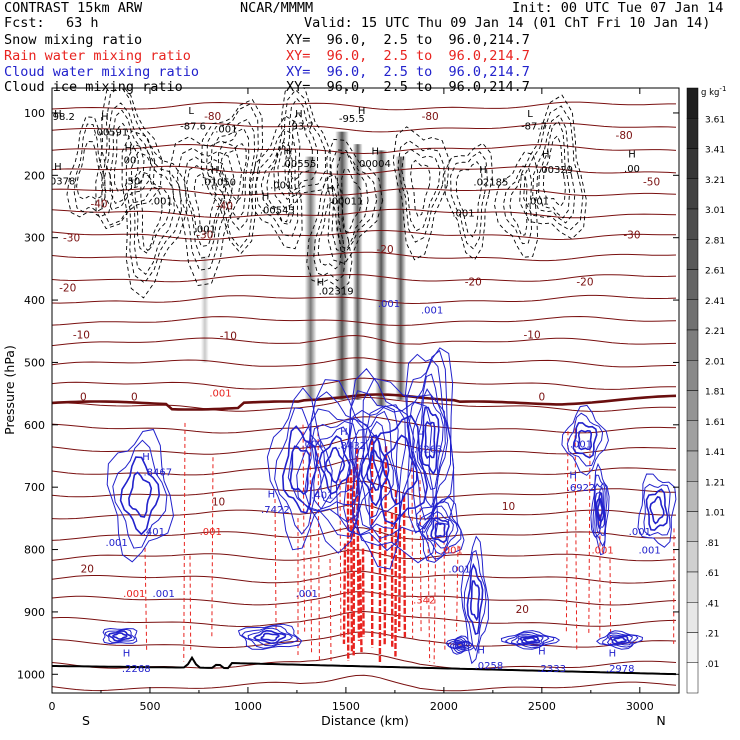 This screenshot has width=740, height=740. Describe the element at coordinates (715, 151) in the screenshot. I see `colorbar-level-label: 3.41` at that location.